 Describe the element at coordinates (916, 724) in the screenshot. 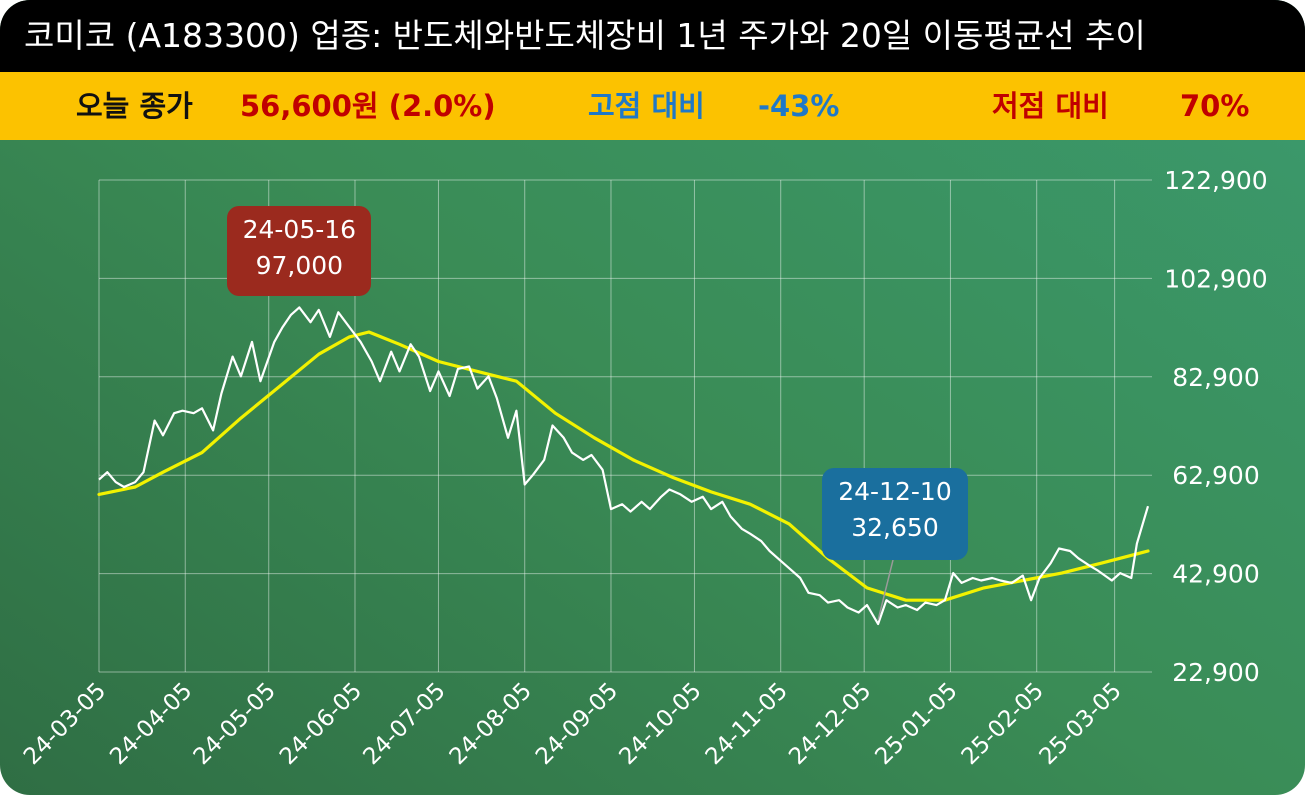

I see `x-tick-label: 25-01-05` at that location.